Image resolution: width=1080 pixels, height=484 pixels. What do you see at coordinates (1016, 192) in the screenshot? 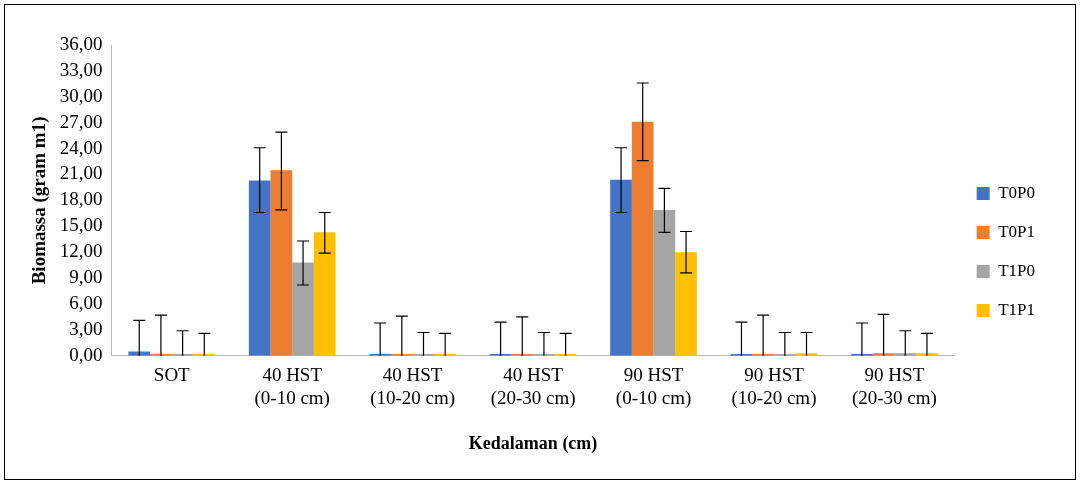
I see `legend-label: T0P0` at bounding box center [1016, 192].